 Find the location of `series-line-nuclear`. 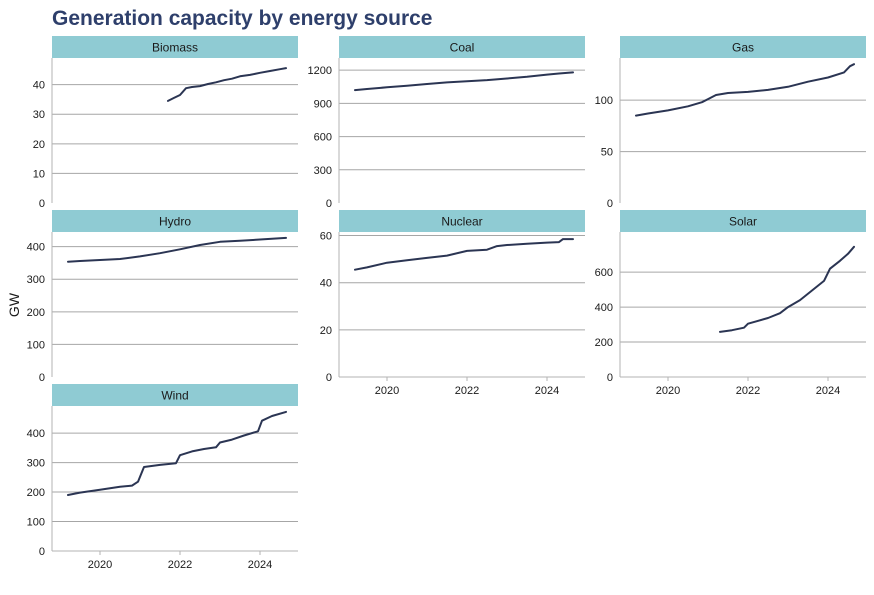

series-line-nuclear is located at coordinates (464, 254).